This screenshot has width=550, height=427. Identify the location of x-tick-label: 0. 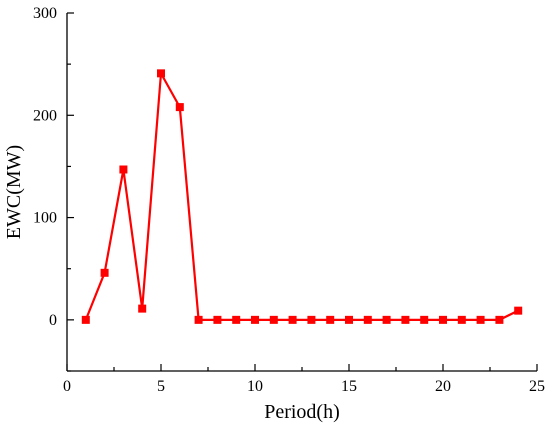
(67, 386).